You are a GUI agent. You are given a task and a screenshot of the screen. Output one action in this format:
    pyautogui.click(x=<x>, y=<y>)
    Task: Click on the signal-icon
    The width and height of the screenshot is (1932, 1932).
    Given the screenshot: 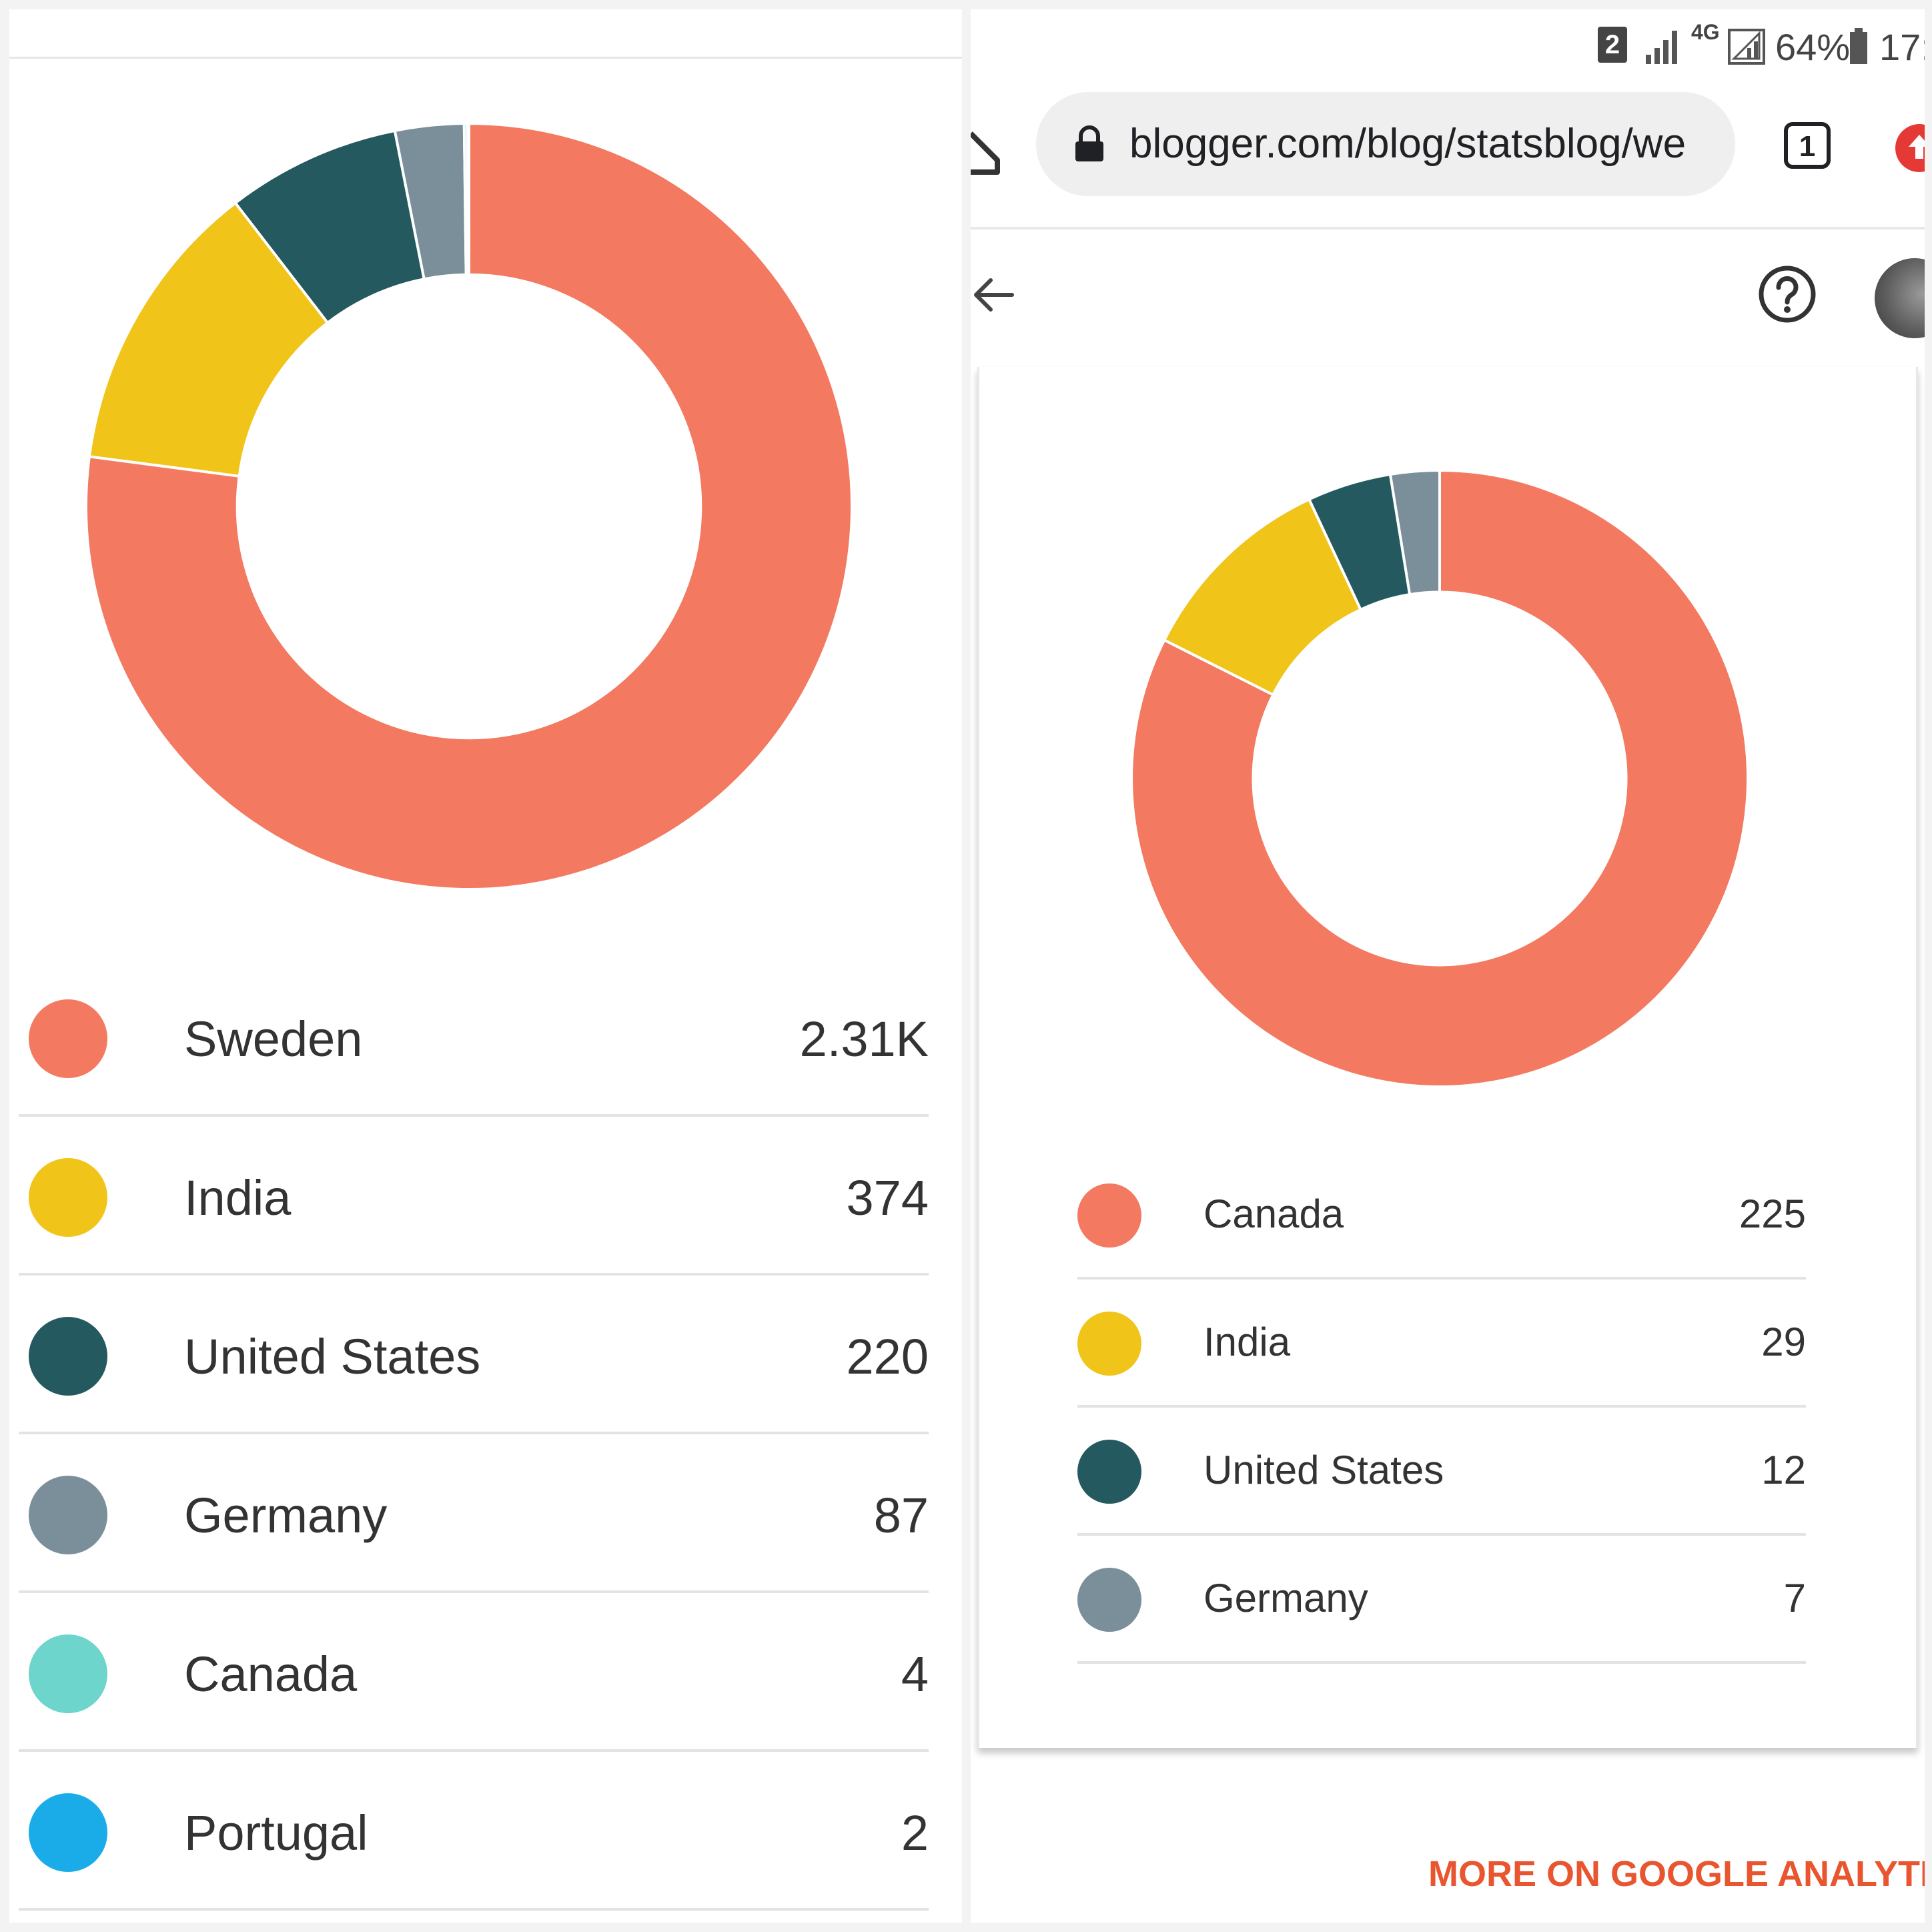 What is the action you would take?
    pyautogui.click(x=1662, y=48)
    